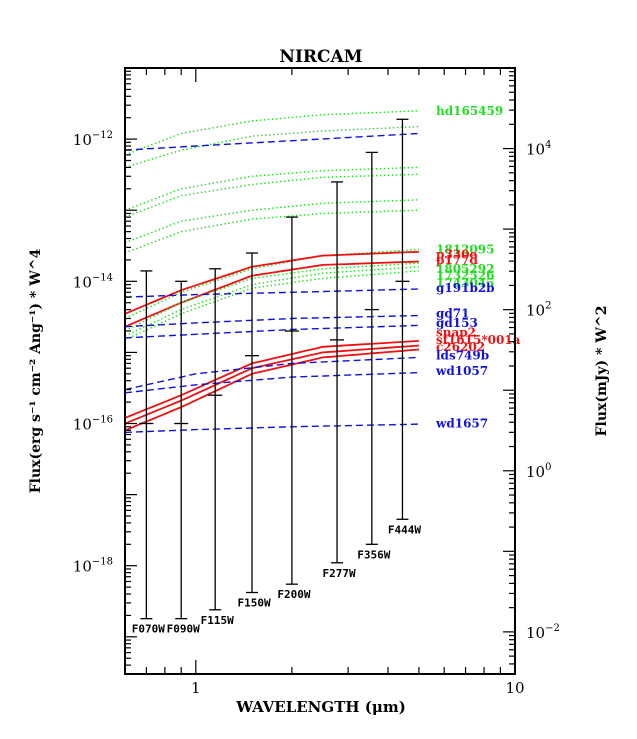  What do you see at coordinates (183, 629) in the screenshot?
I see `filter-label-F090W: F090W` at bounding box center [183, 629].